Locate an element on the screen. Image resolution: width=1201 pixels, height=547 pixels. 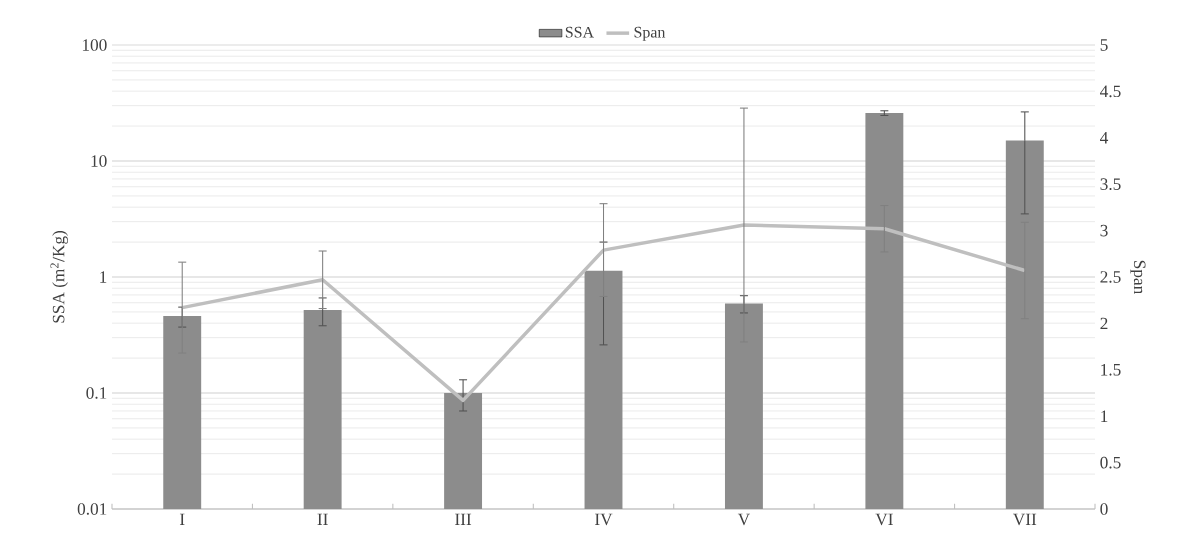
x-tick-label: IV is located at coordinates (604, 519).